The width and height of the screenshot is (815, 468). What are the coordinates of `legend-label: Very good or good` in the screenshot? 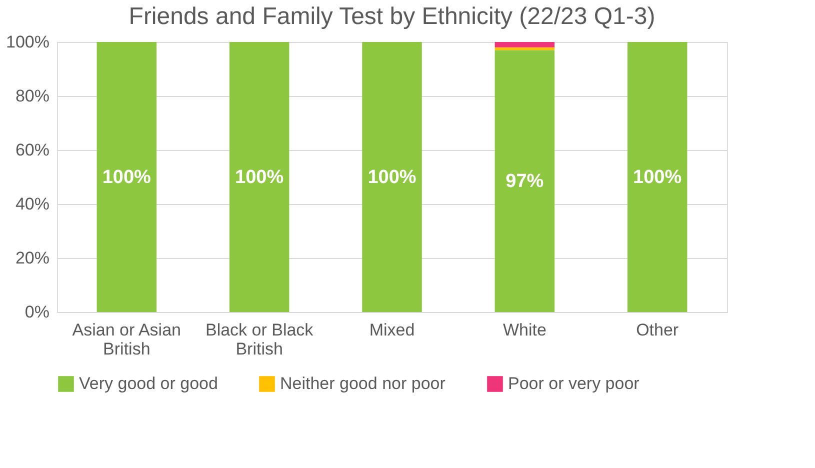 It's located at (148, 383).